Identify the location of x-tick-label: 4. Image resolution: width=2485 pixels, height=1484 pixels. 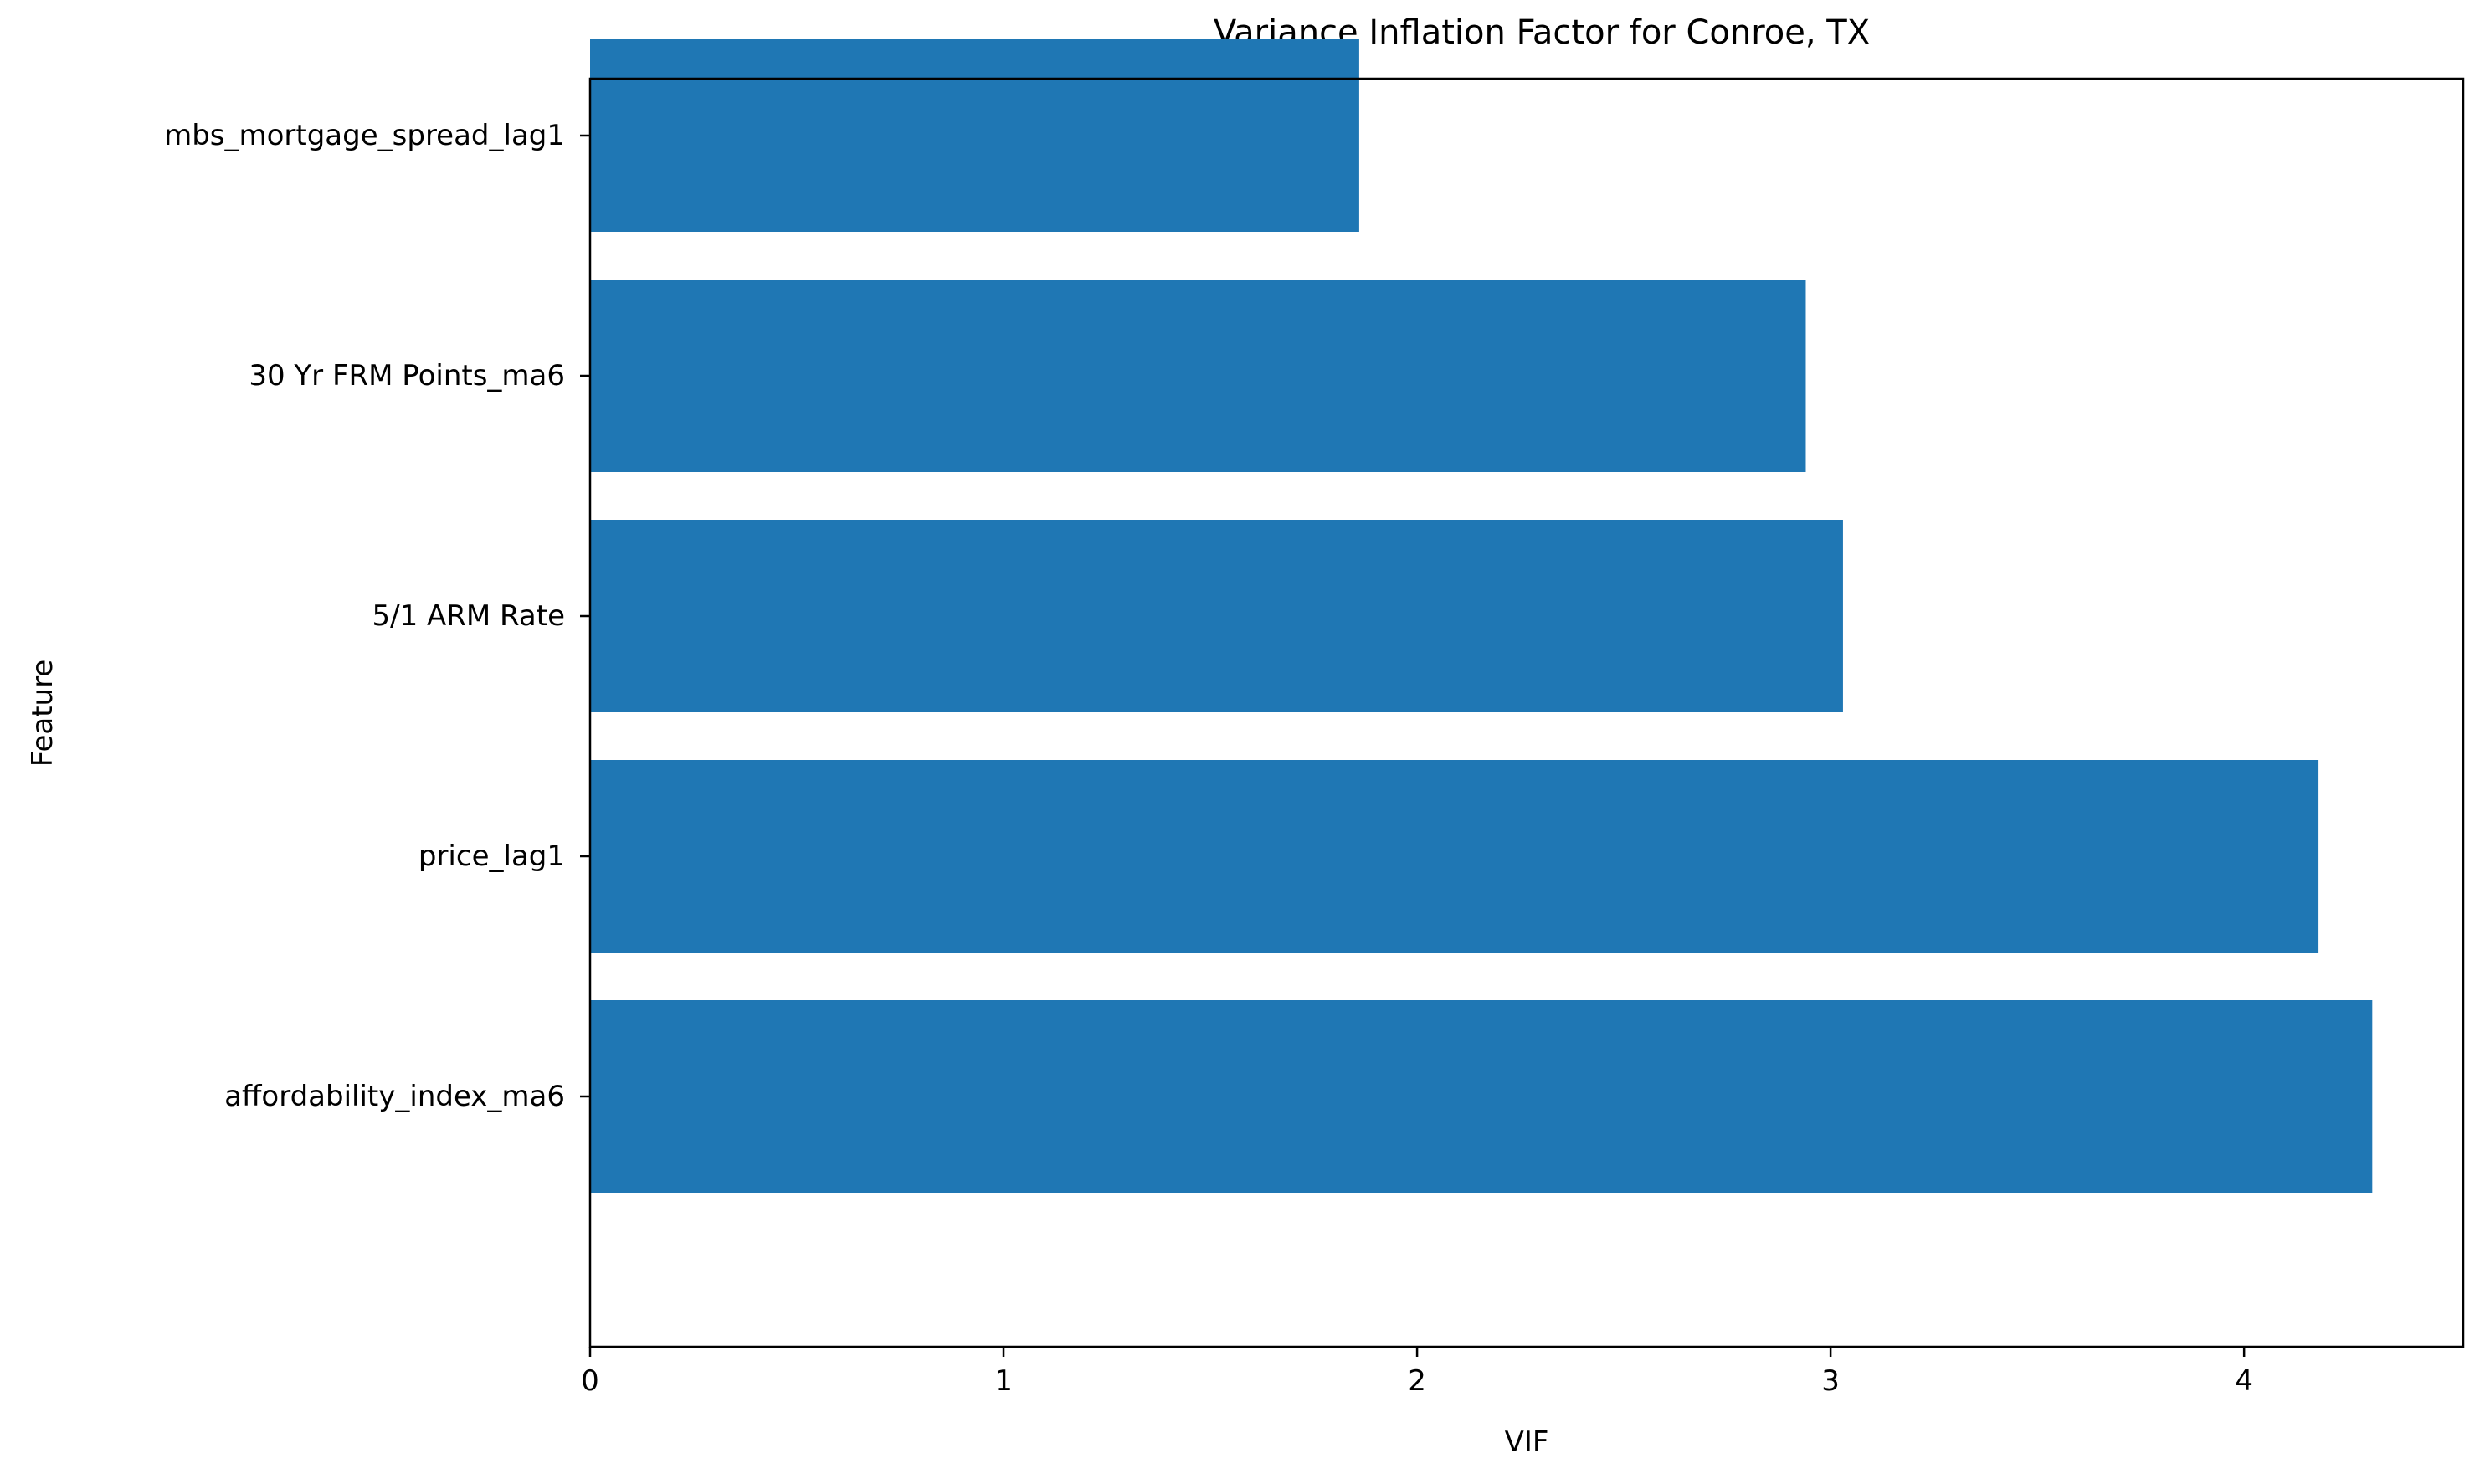
(2244, 1381).